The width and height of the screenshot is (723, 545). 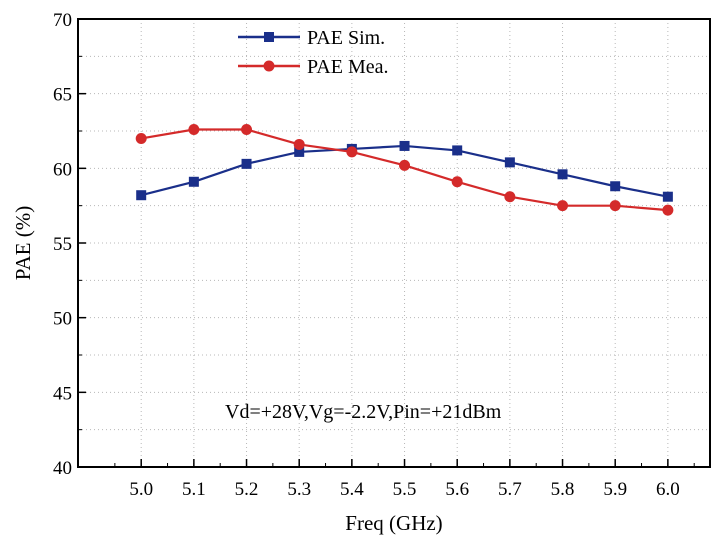 What do you see at coordinates (62, 468) in the screenshot?
I see `y-tick-label: 40` at bounding box center [62, 468].